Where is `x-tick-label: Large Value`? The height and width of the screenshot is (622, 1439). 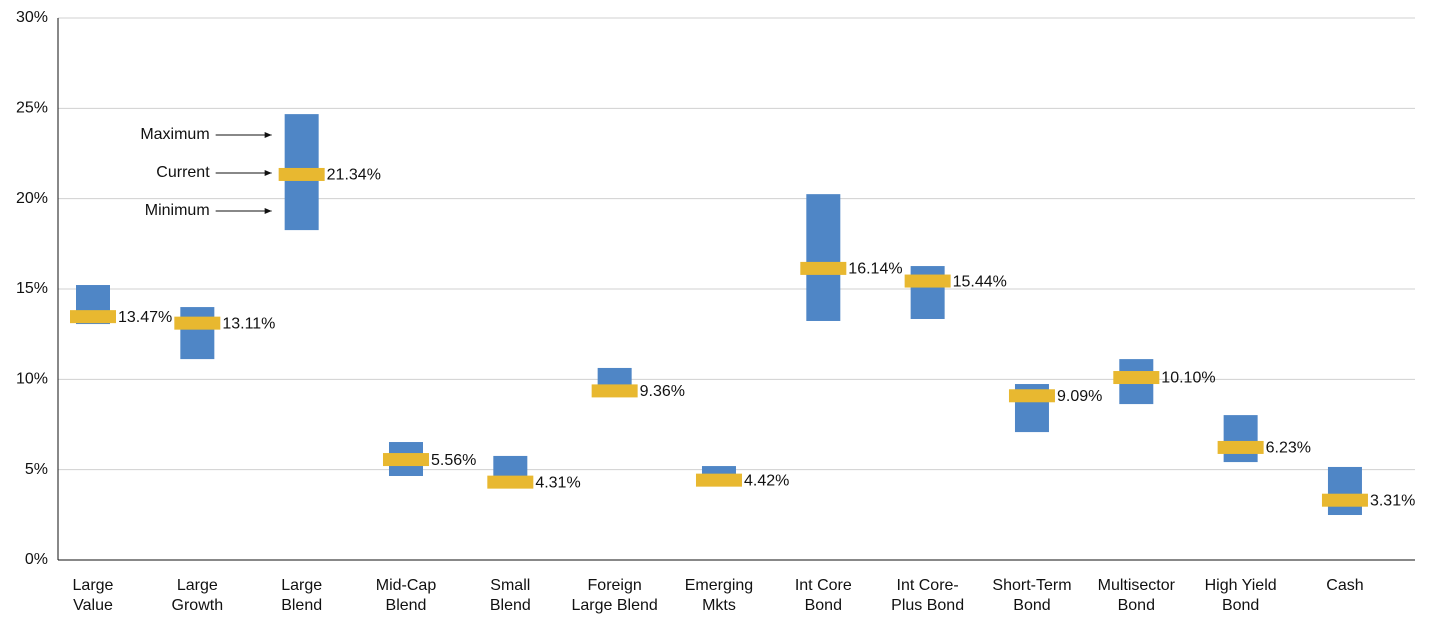 x-tick-label: Large Value is located at coordinates (93, 595).